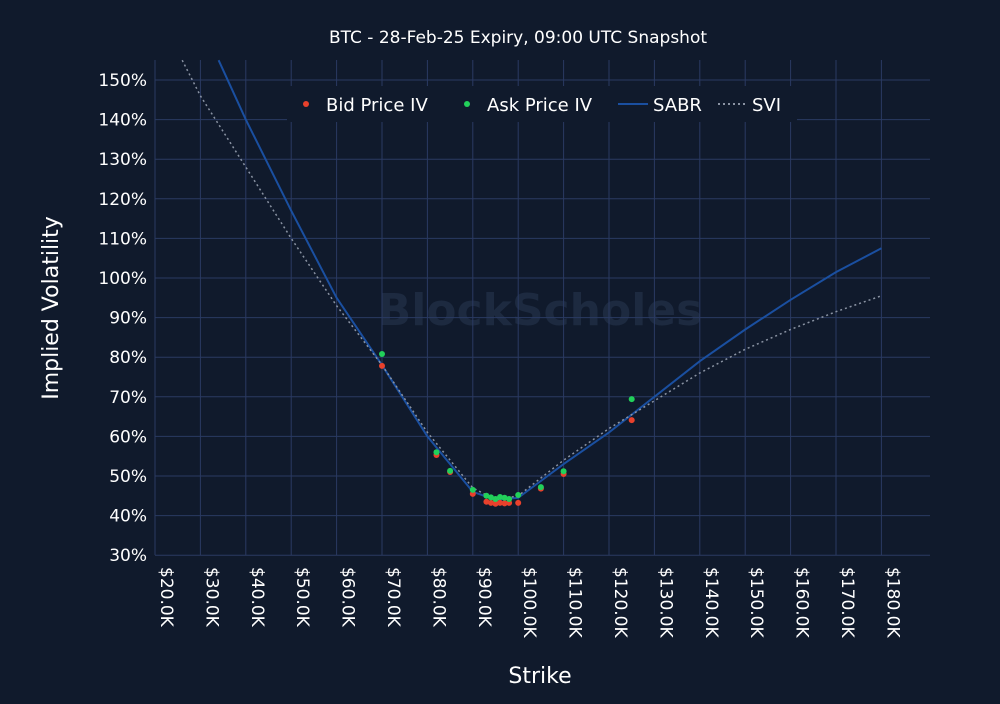 Image resolution: width=1000 pixels, height=704 pixels. I want to click on x-tick-label: $50.0K, so click(302, 597).